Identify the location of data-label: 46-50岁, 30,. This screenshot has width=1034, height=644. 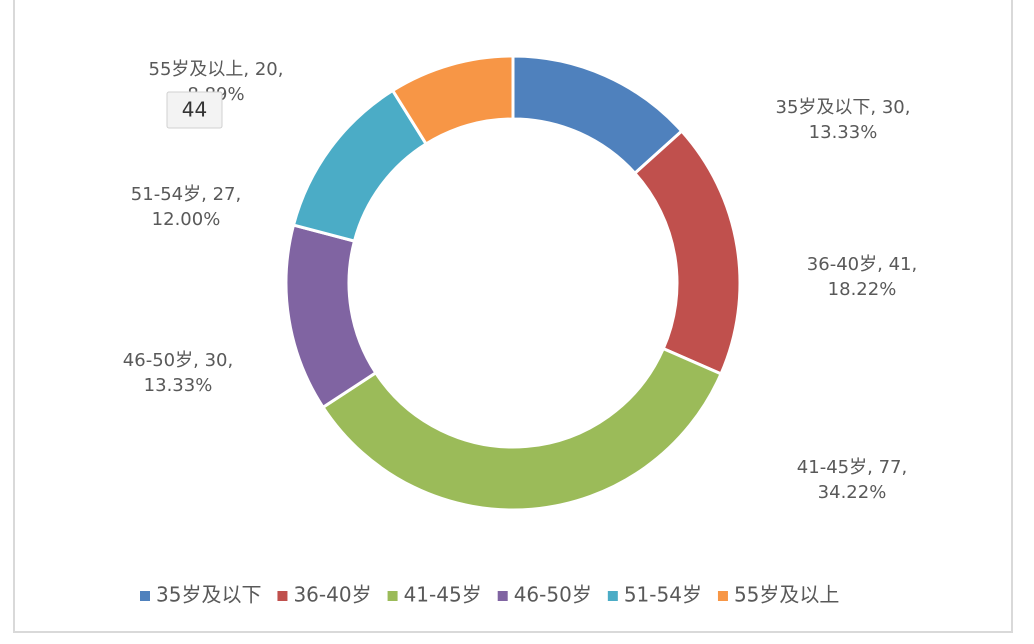
(178, 360).